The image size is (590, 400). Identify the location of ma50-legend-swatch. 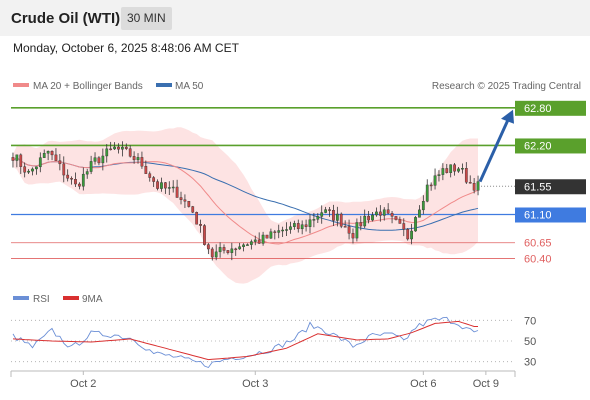
(164, 85).